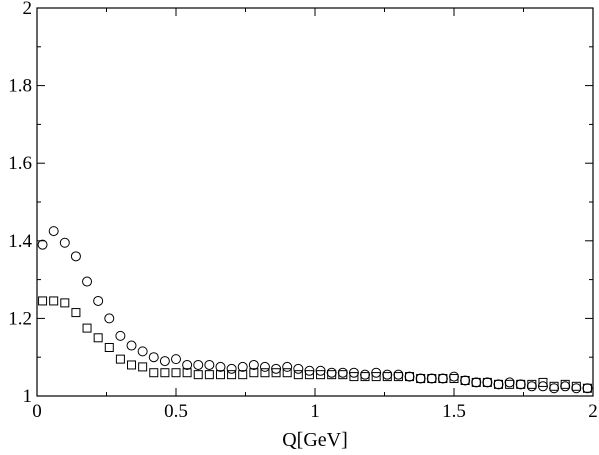 This screenshot has height=455, width=599. Describe the element at coordinates (20, 163) in the screenshot. I see `y-tick-label: 1.6` at that location.